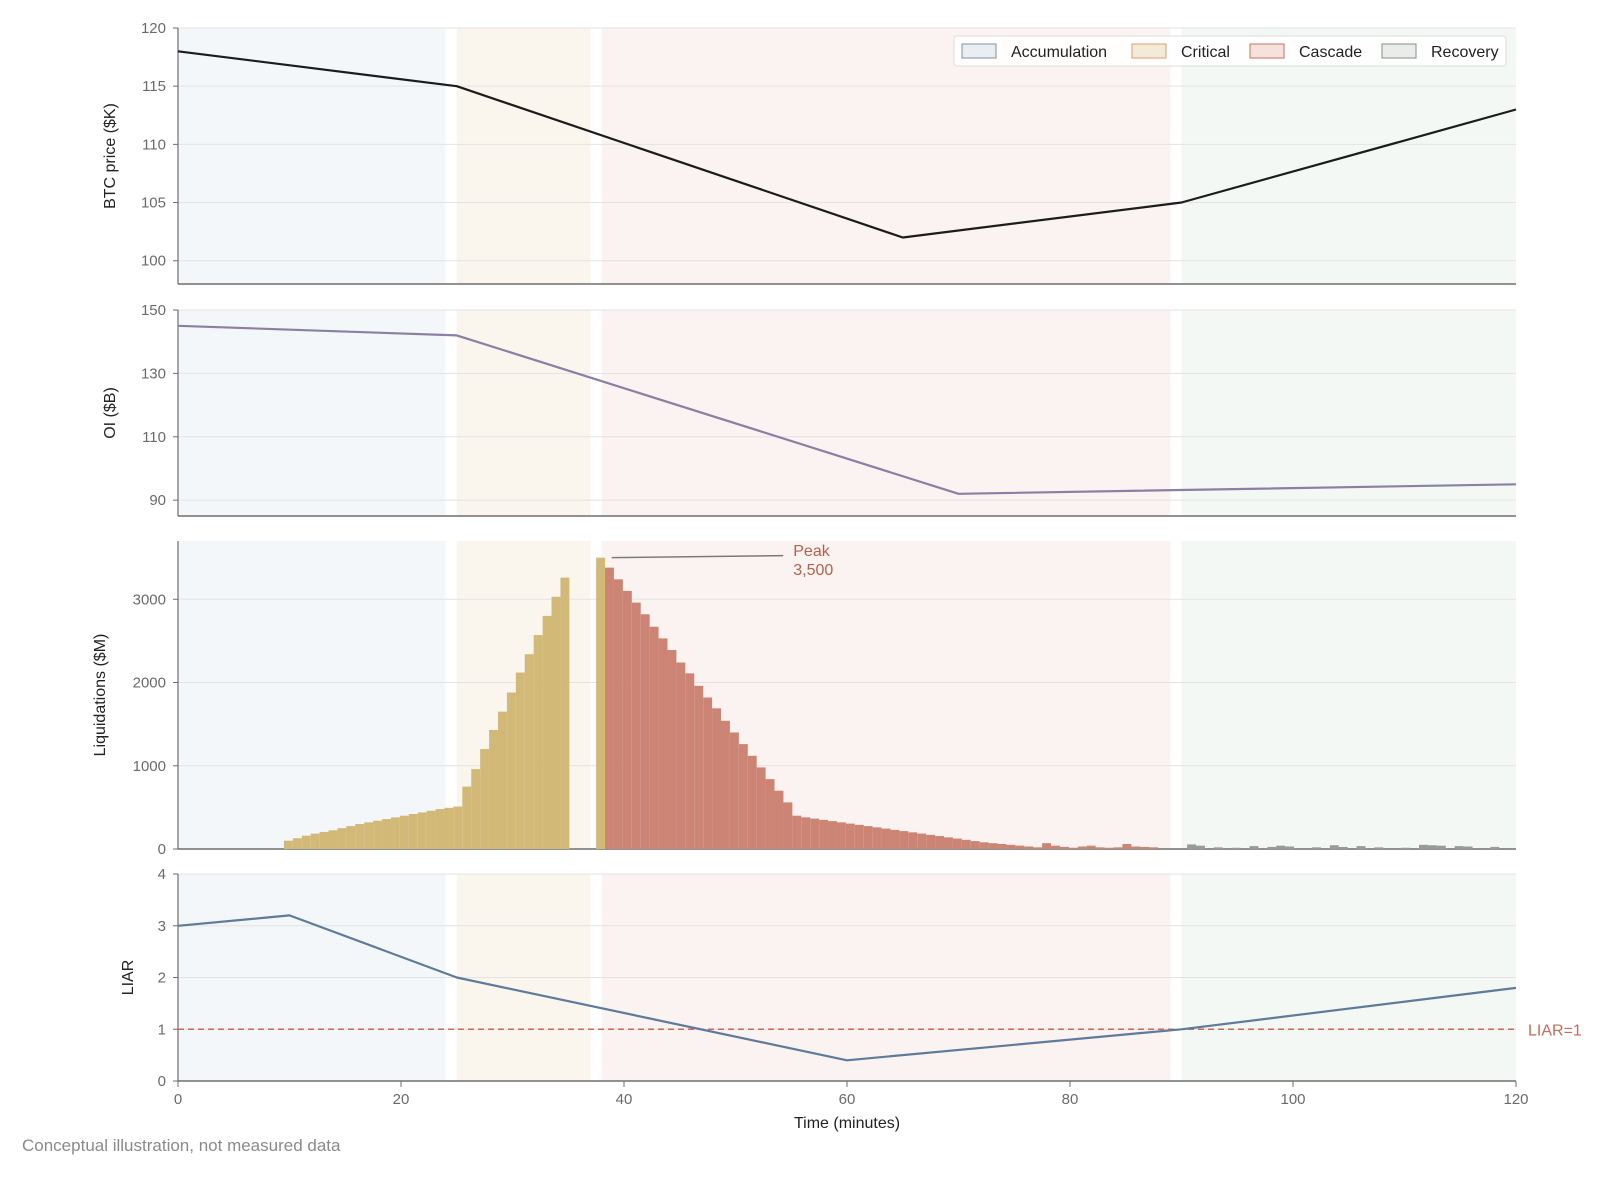 The width and height of the screenshot is (1600, 1201). Describe the element at coordinates (1515, 1099) in the screenshot. I see `x-tick-label: 120` at that location.